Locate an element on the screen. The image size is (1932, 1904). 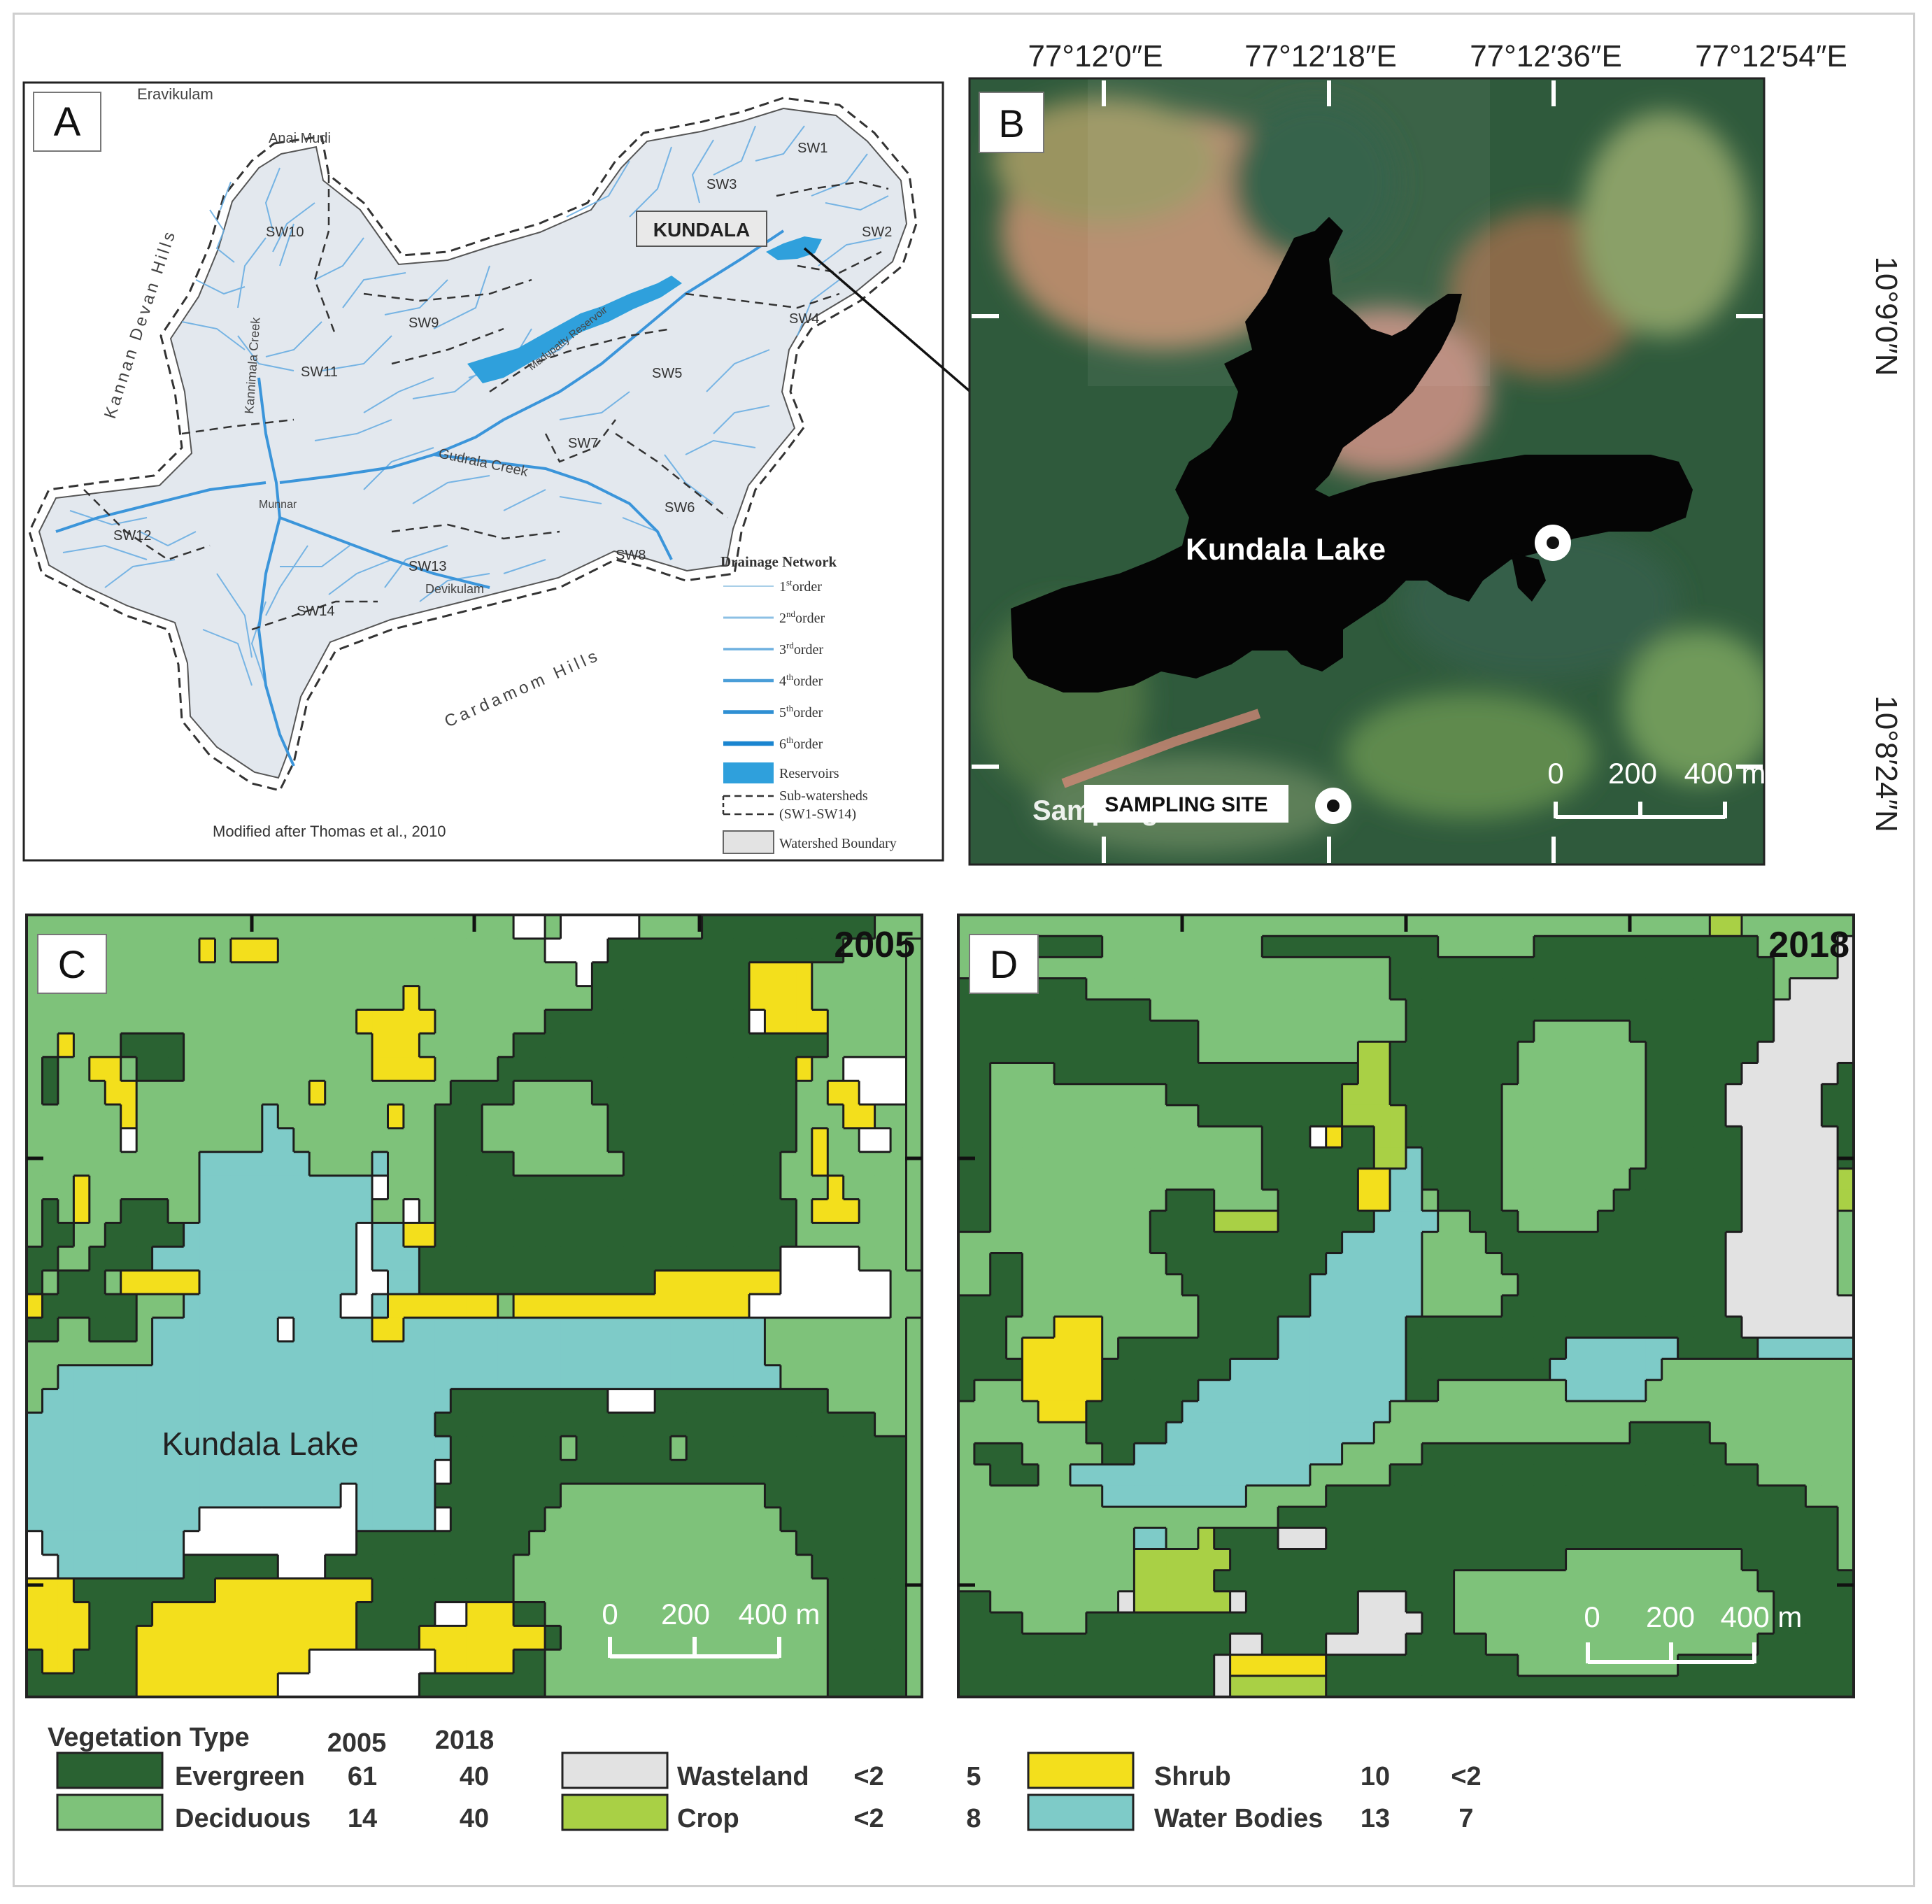
vegetation-swatch-evergreen is located at coordinates (110, 1770).